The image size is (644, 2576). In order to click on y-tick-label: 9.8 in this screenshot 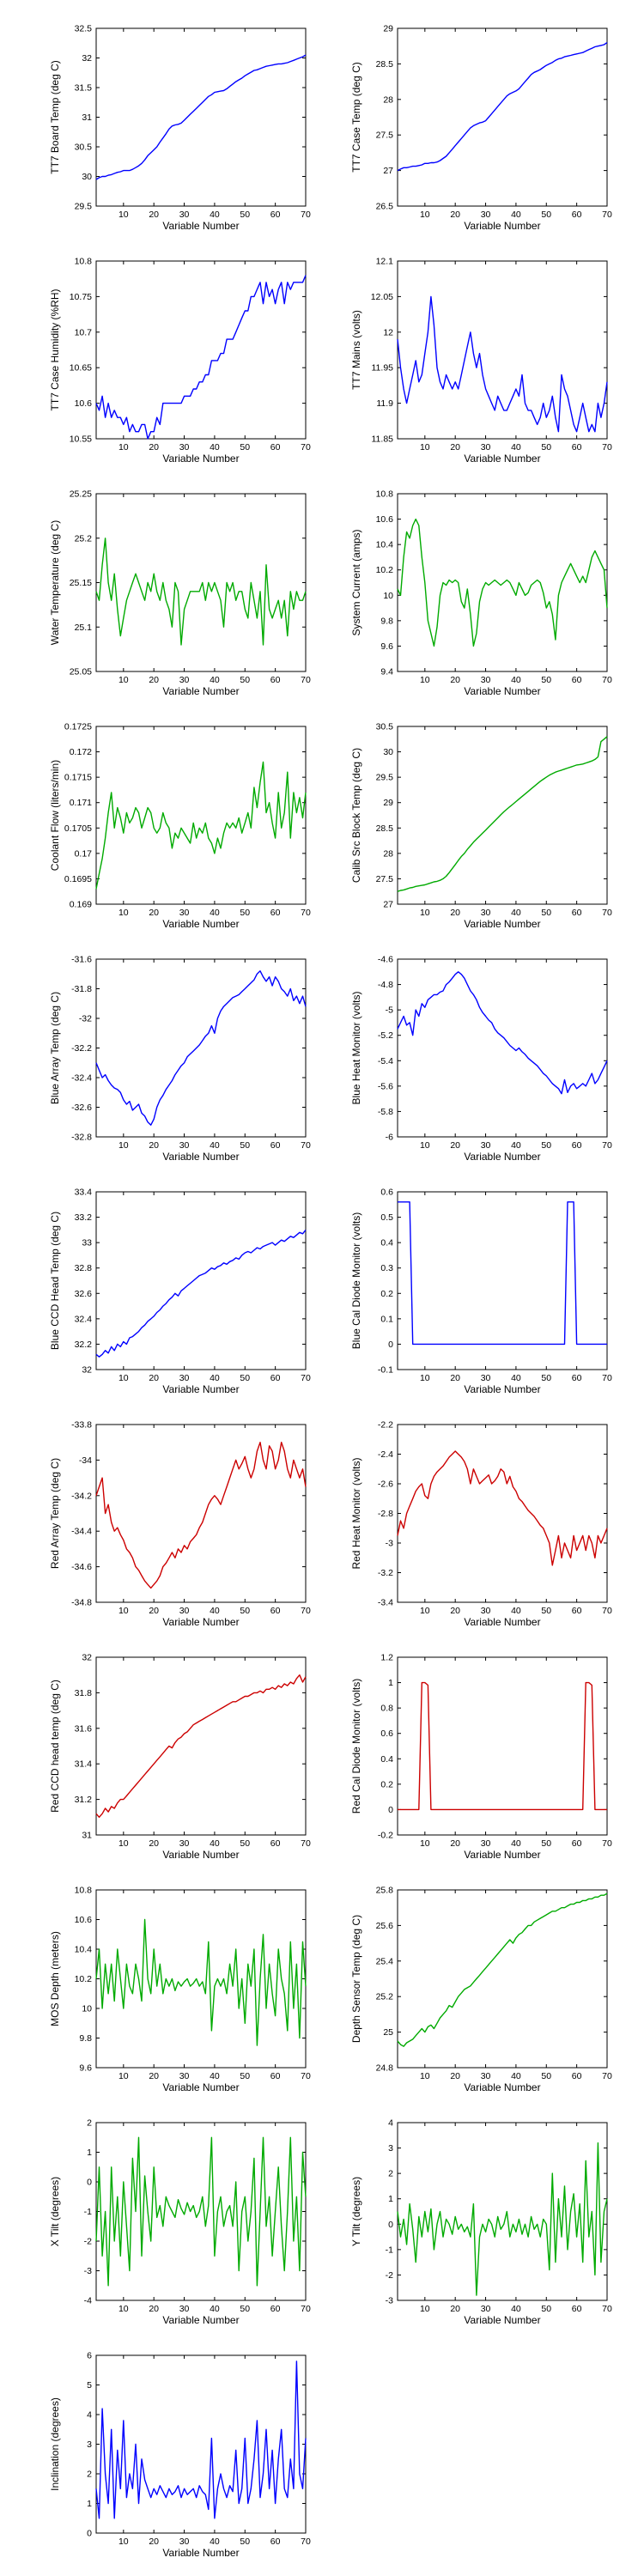, I will do `click(85, 2039)`.